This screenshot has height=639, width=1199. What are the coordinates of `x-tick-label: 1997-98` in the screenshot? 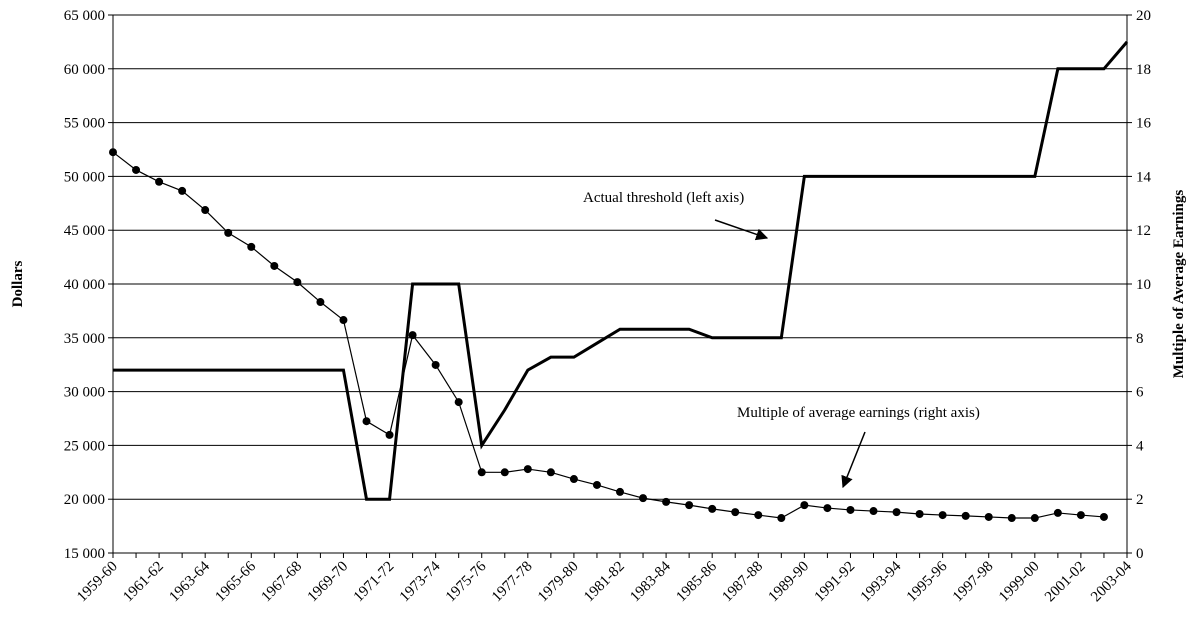 It's located at (973, 582).